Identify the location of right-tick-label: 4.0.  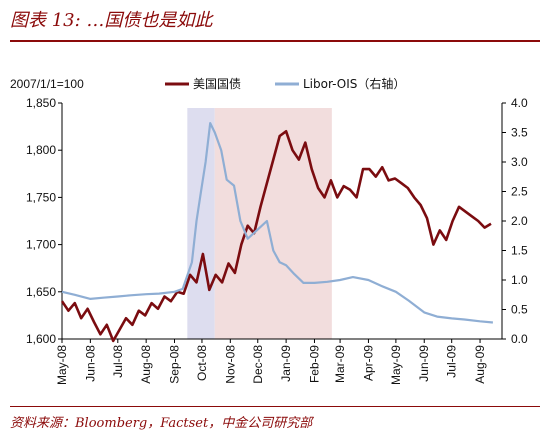
(519, 103).